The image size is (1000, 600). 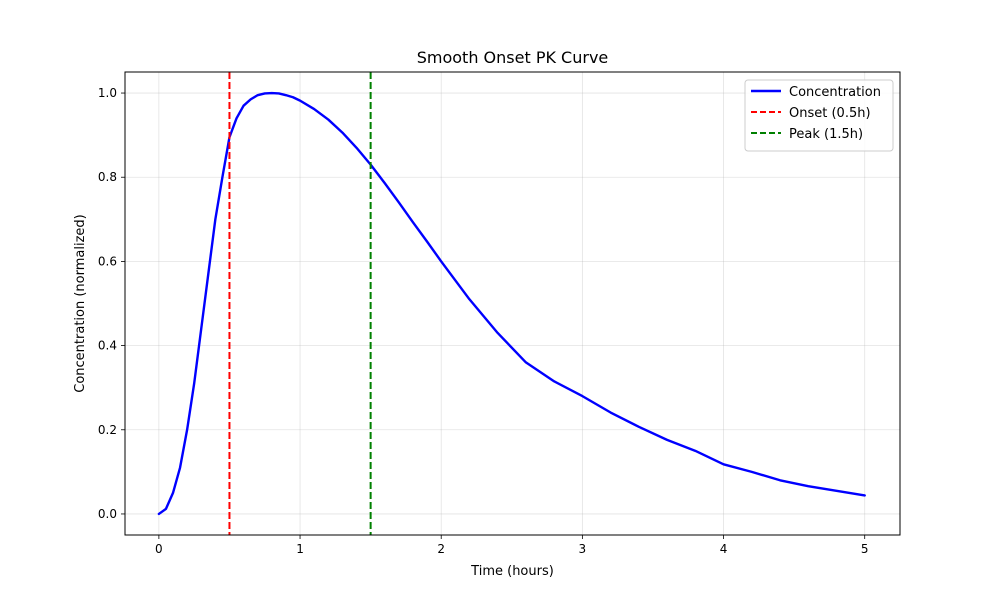 I want to click on x-tick-label: 4, so click(x=724, y=549).